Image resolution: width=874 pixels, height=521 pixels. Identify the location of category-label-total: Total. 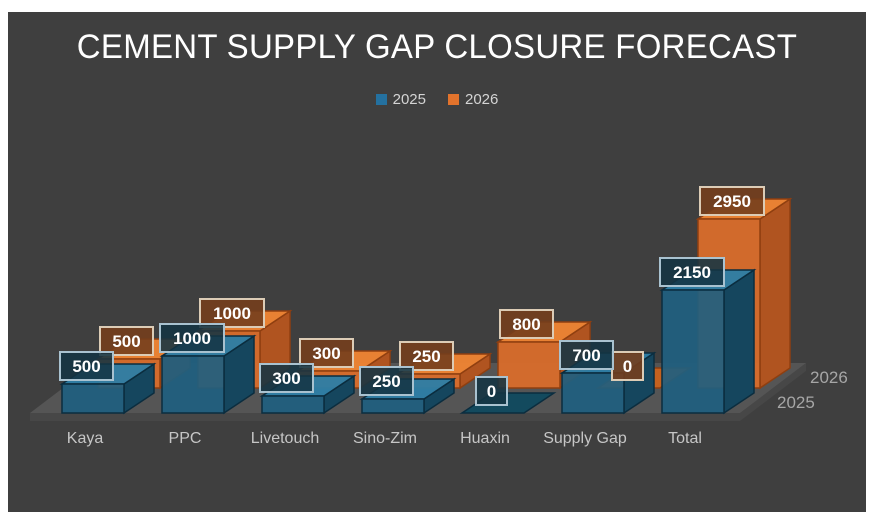
(685, 438).